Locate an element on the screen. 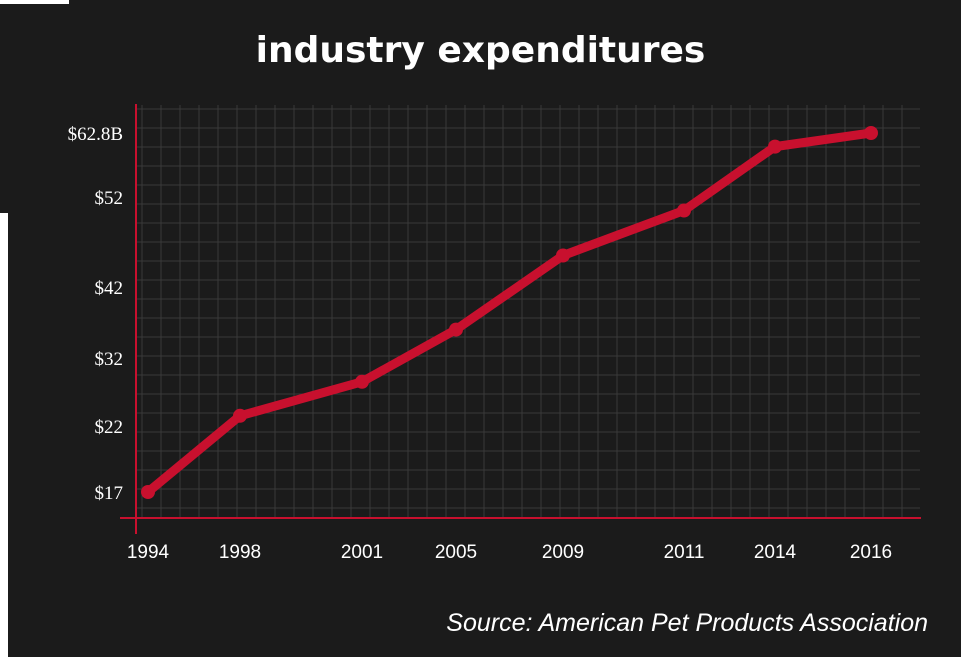  x-tick-label: 2016 is located at coordinates (871, 552).